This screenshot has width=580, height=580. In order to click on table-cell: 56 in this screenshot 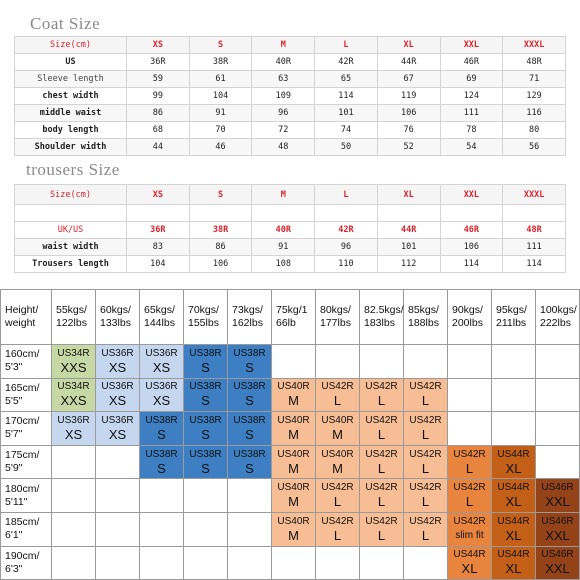, I will do `click(534, 147)`.